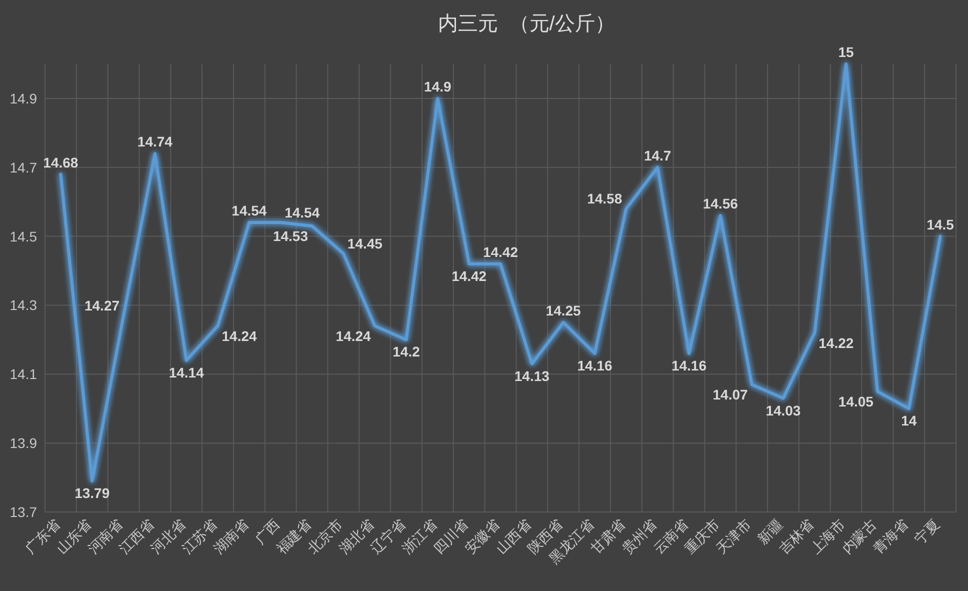 The height and width of the screenshot is (591, 968). What do you see at coordinates (783, 410) in the screenshot?
I see `data-label: 14.03` at bounding box center [783, 410].